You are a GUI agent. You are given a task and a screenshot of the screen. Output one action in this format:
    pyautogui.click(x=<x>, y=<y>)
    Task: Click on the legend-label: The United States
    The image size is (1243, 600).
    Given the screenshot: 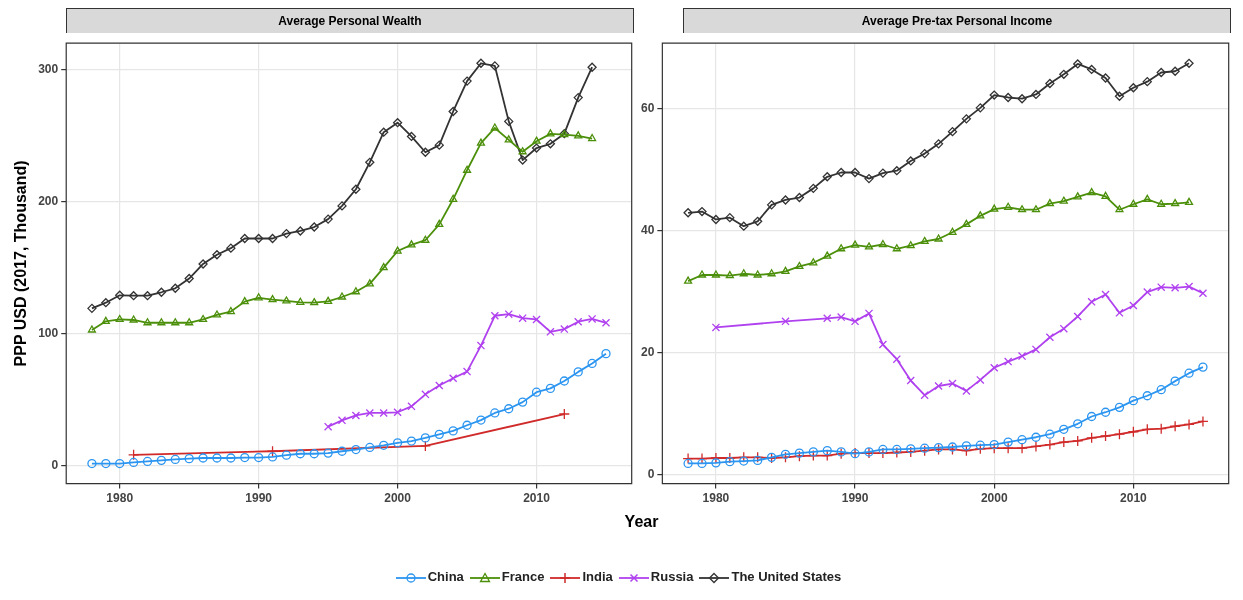 What is the action you would take?
    pyautogui.click(x=786, y=576)
    